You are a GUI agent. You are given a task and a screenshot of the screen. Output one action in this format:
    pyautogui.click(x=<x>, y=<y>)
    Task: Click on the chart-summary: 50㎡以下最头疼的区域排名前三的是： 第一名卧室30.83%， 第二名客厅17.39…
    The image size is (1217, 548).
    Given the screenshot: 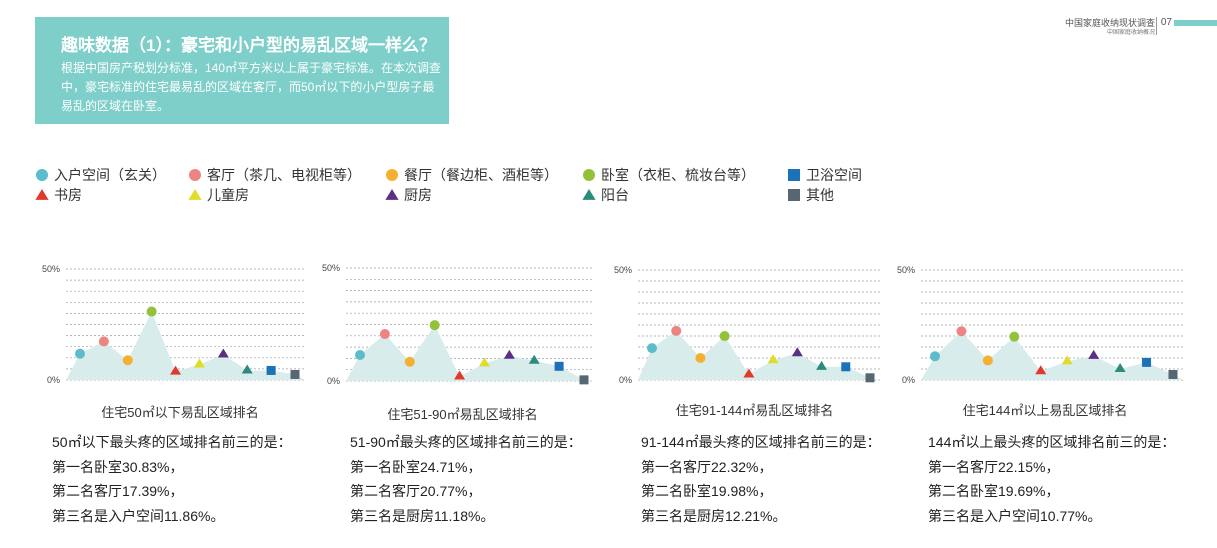 What is the action you would take?
    pyautogui.click(x=172, y=479)
    